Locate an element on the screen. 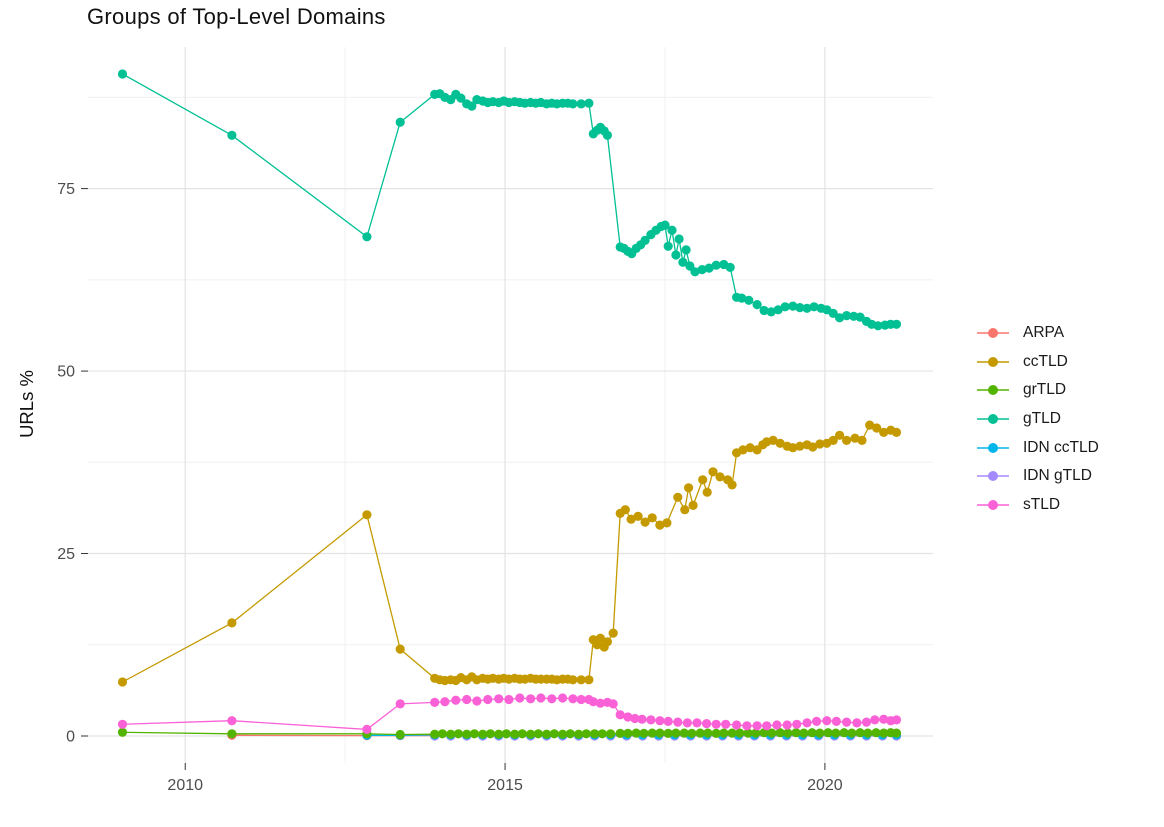 This screenshot has width=1164, height=827. legend-key-icon is located at coordinates (993, 333).